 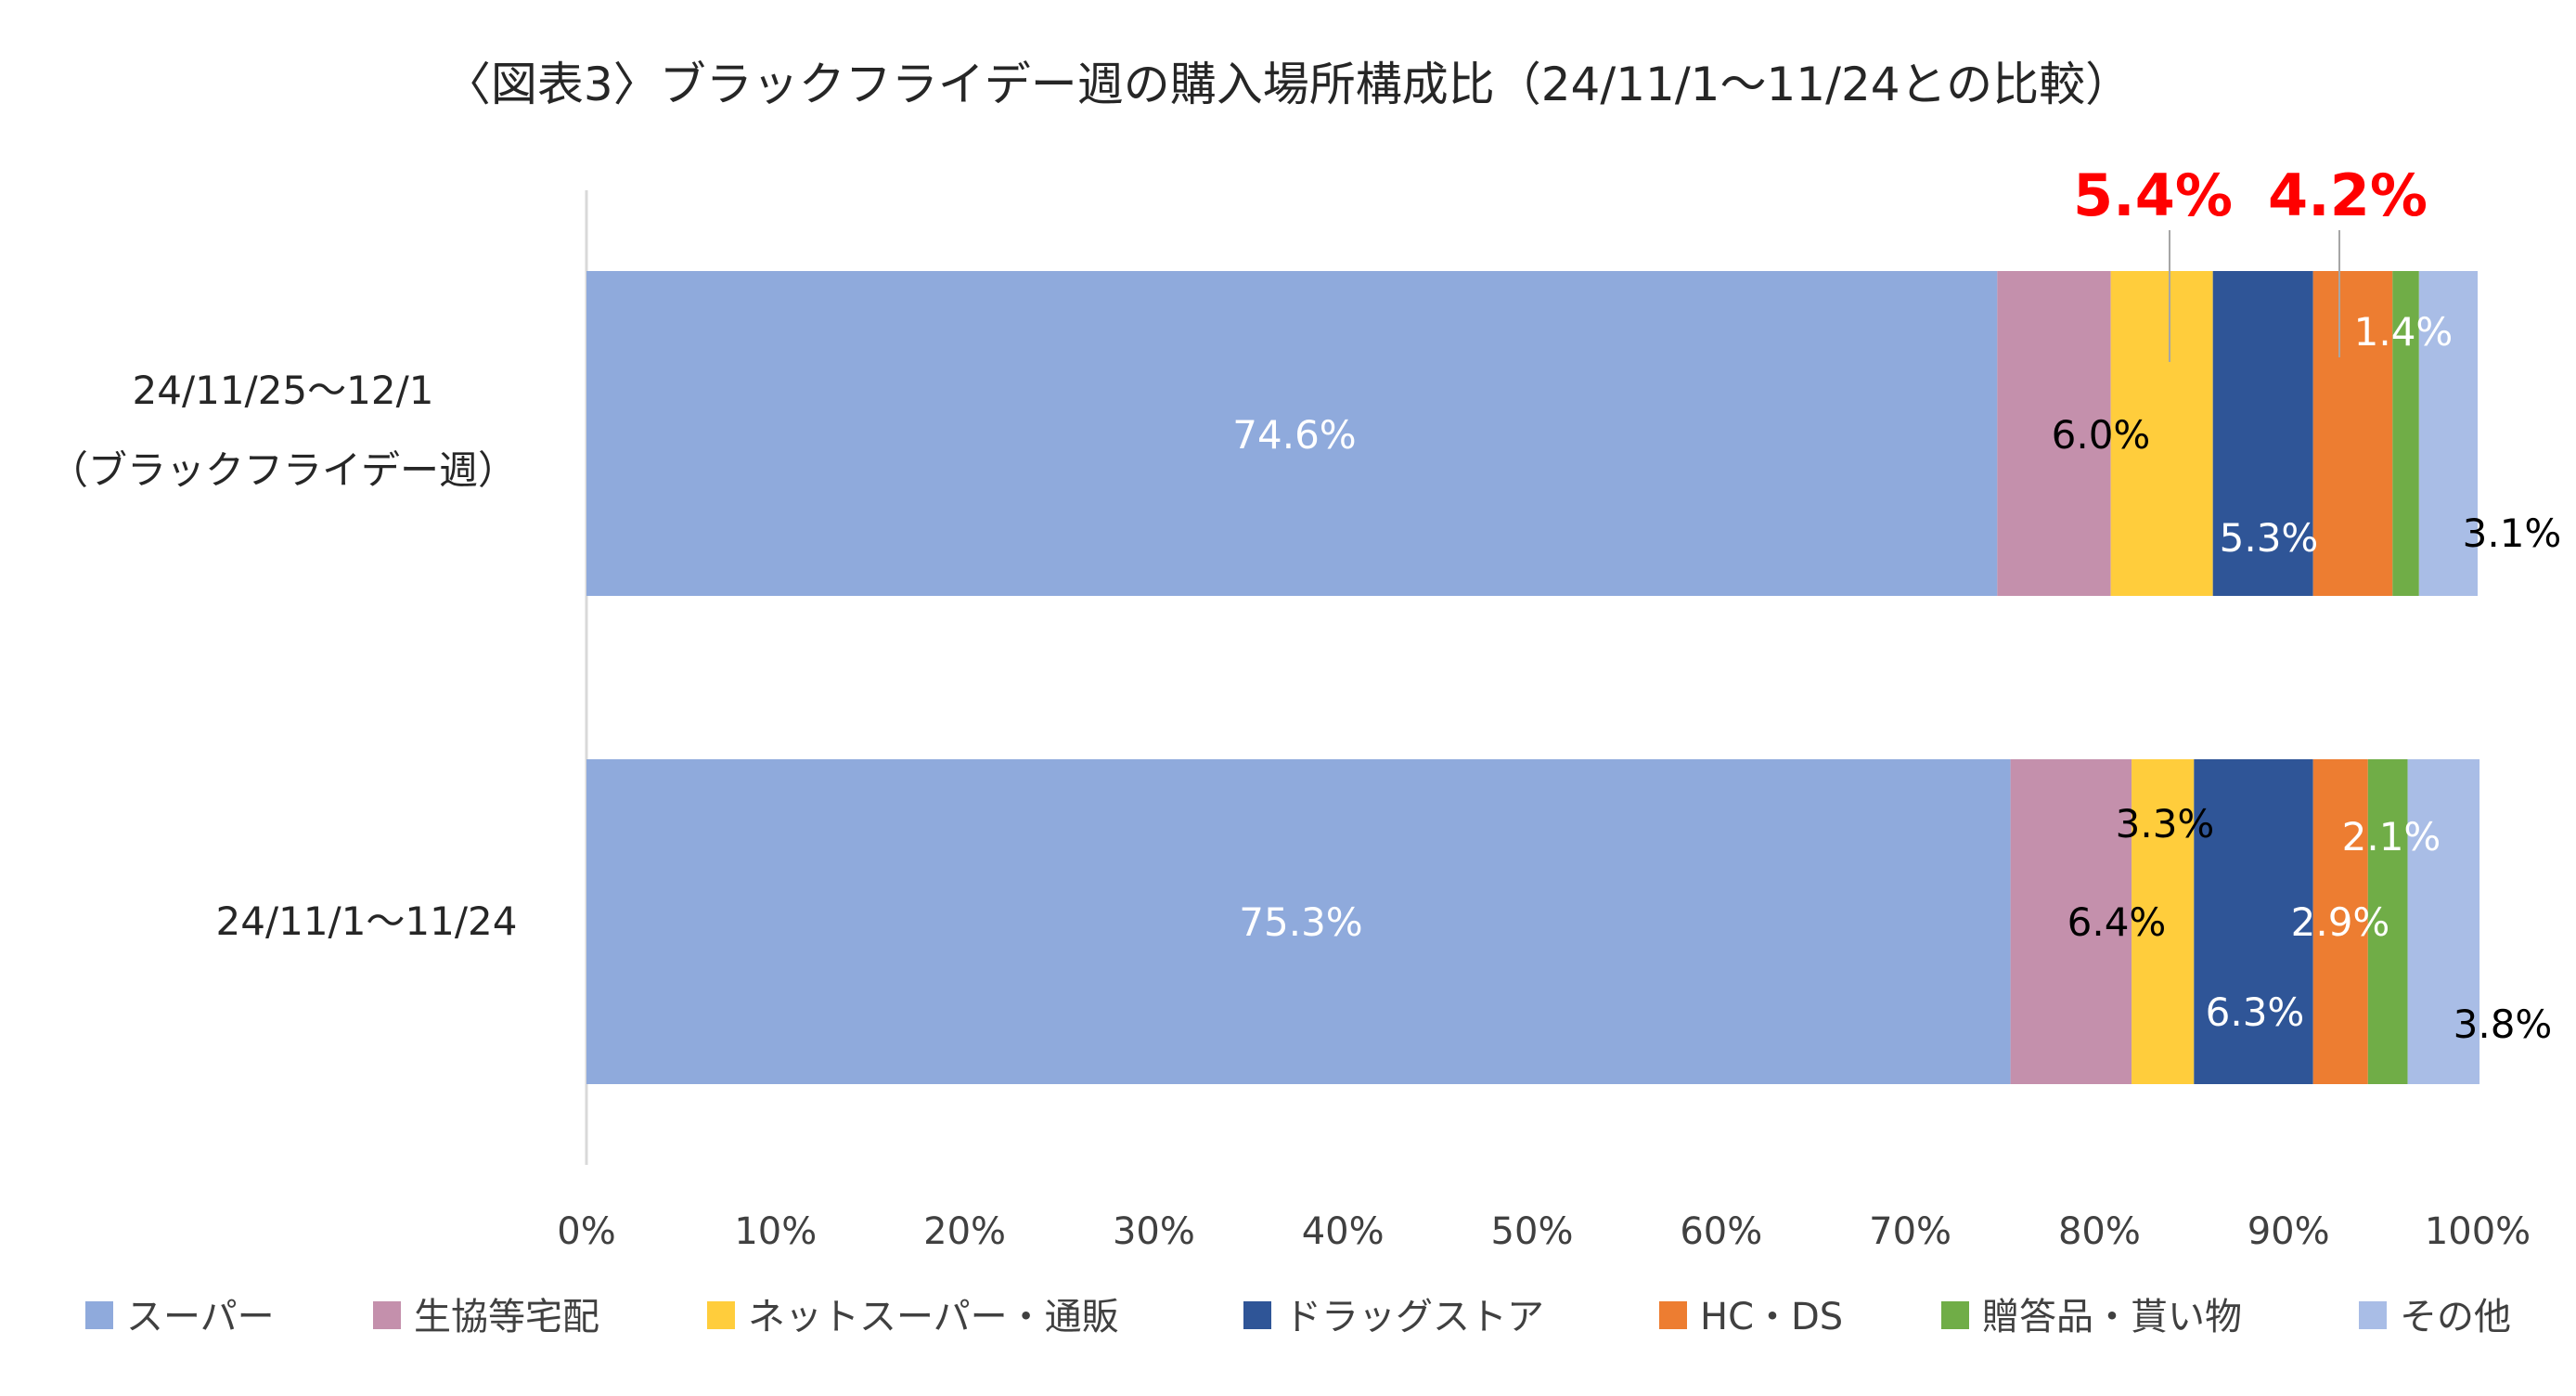 What do you see at coordinates (1343, 1231) in the screenshot?
I see `x-tick-label: 40%` at bounding box center [1343, 1231].